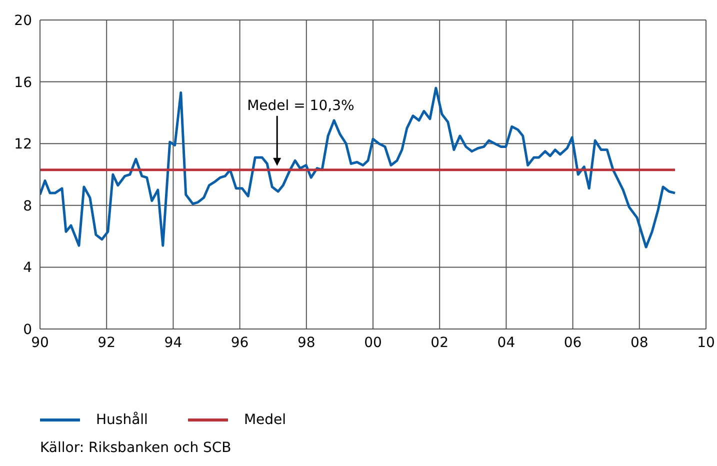  What do you see at coordinates (706, 342) in the screenshot?
I see `x-tick-label: 10` at bounding box center [706, 342].